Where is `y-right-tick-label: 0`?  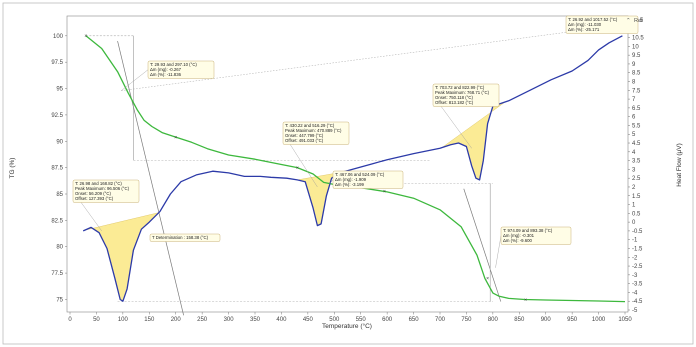
y-right-tick-label: 0 is located at coordinates (634, 223).